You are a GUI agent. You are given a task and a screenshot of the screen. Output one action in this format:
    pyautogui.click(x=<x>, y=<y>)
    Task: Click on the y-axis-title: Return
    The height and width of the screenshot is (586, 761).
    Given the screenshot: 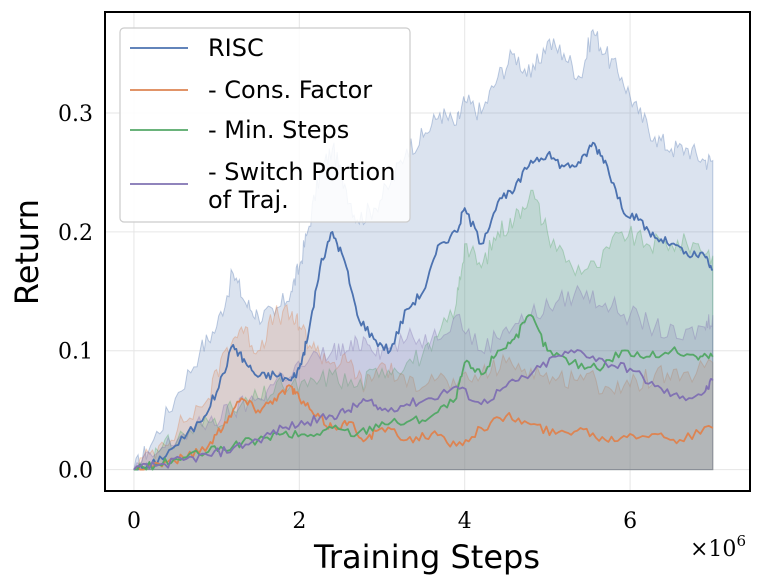 What is the action you would take?
    pyautogui.click(x=27, y=252)
    